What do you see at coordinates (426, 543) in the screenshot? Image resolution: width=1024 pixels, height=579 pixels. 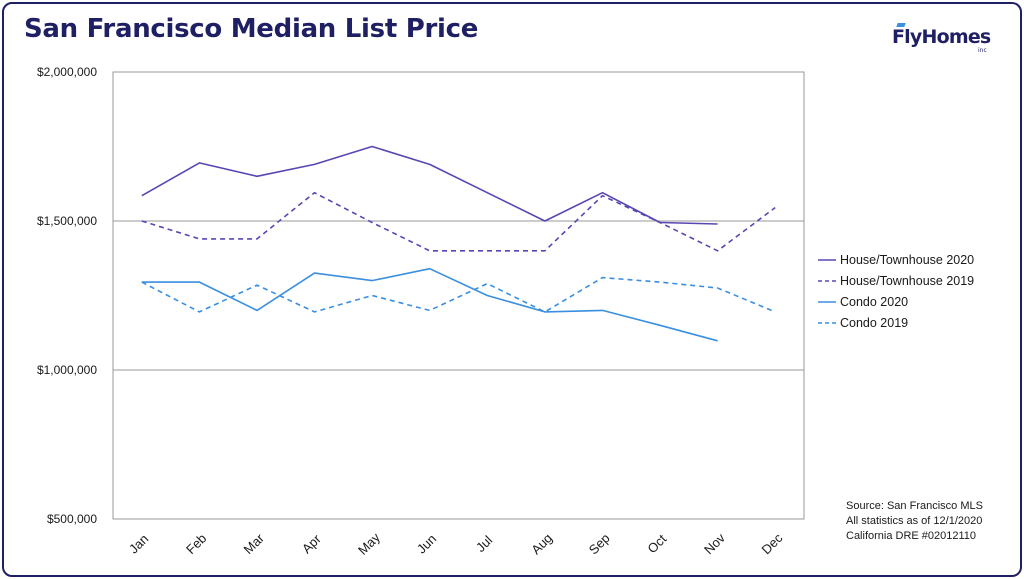 I see `x-tick-label: Jun` at bounding box center [426, 543].